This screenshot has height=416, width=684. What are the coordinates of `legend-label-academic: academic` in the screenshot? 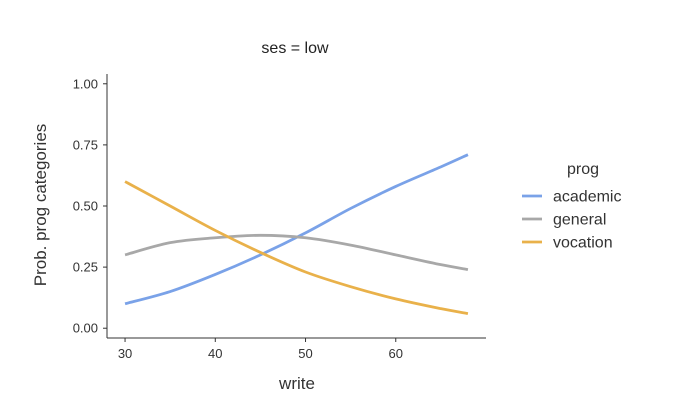 It's located at (587, 197).